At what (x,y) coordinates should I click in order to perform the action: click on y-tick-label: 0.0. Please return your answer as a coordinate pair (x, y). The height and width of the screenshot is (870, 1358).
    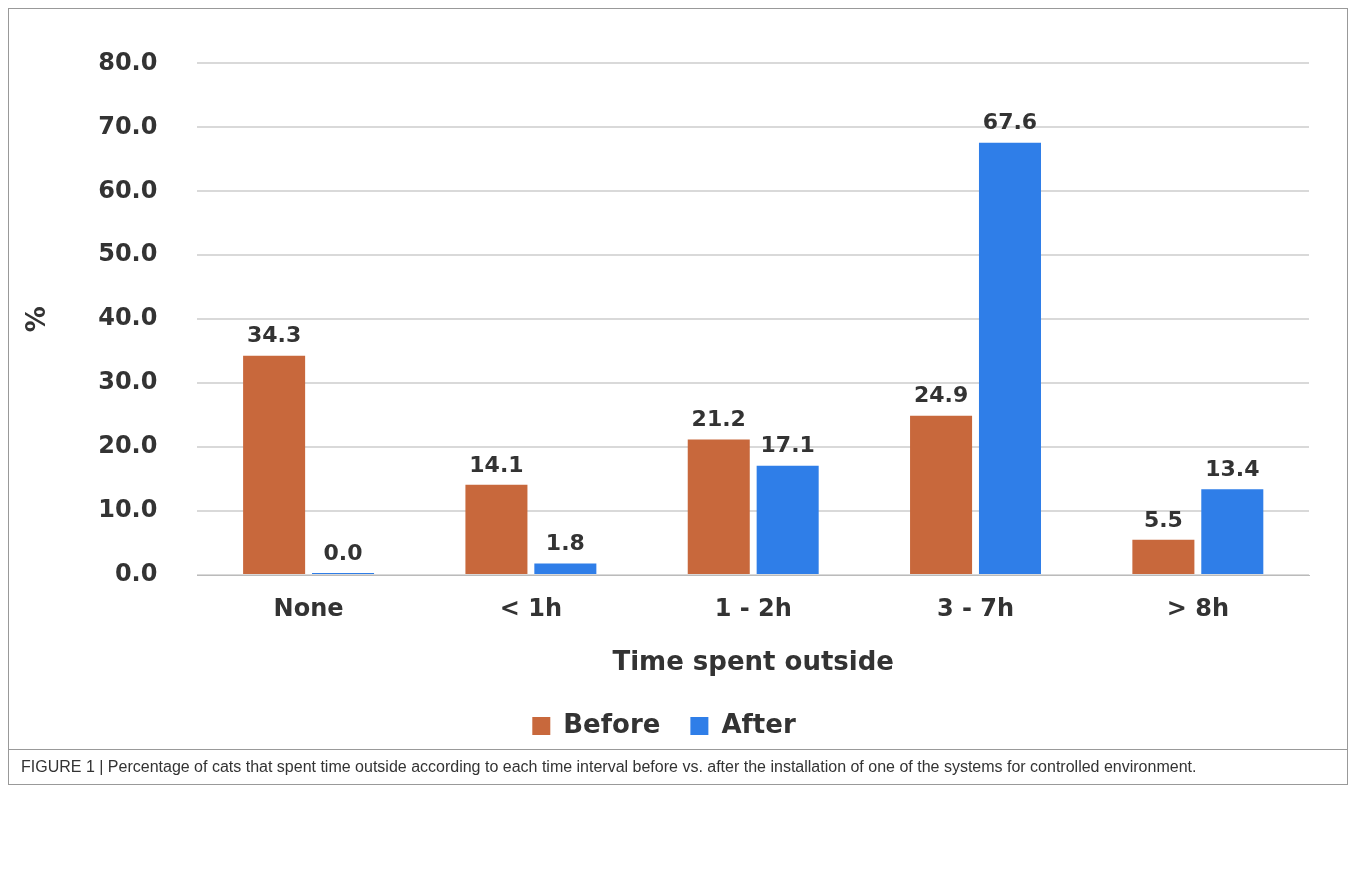
    Looking at the image, I should click on (136, 573).